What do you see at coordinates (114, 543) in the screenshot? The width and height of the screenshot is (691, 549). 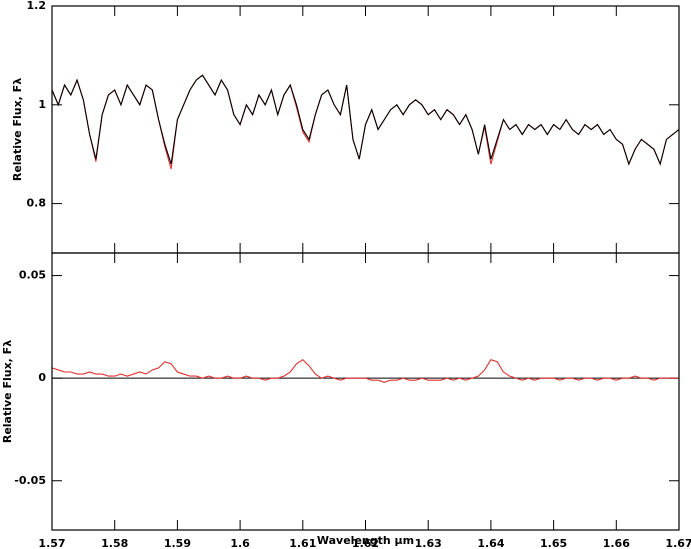 I see `x-tick-label: 1.58` at bounding box center [114, 543].